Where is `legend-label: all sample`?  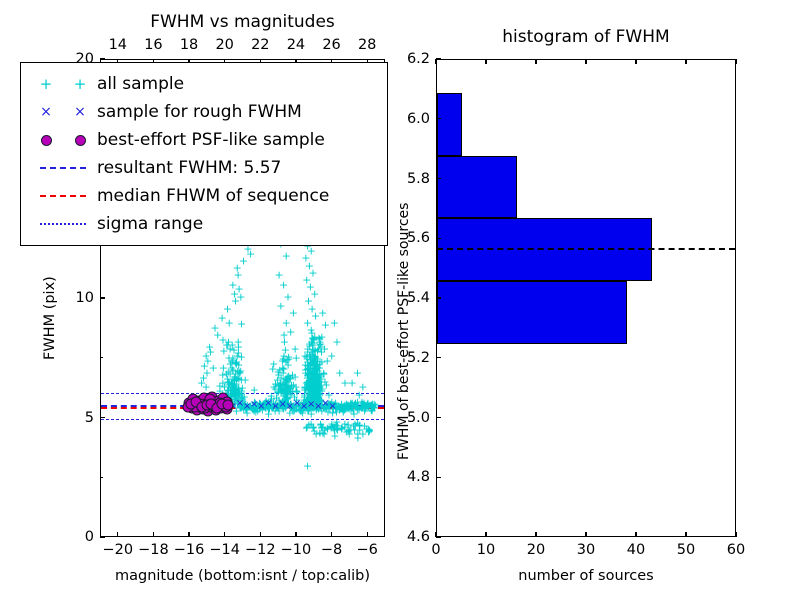
legend-label: all sample is located at coordinates (141, 84).